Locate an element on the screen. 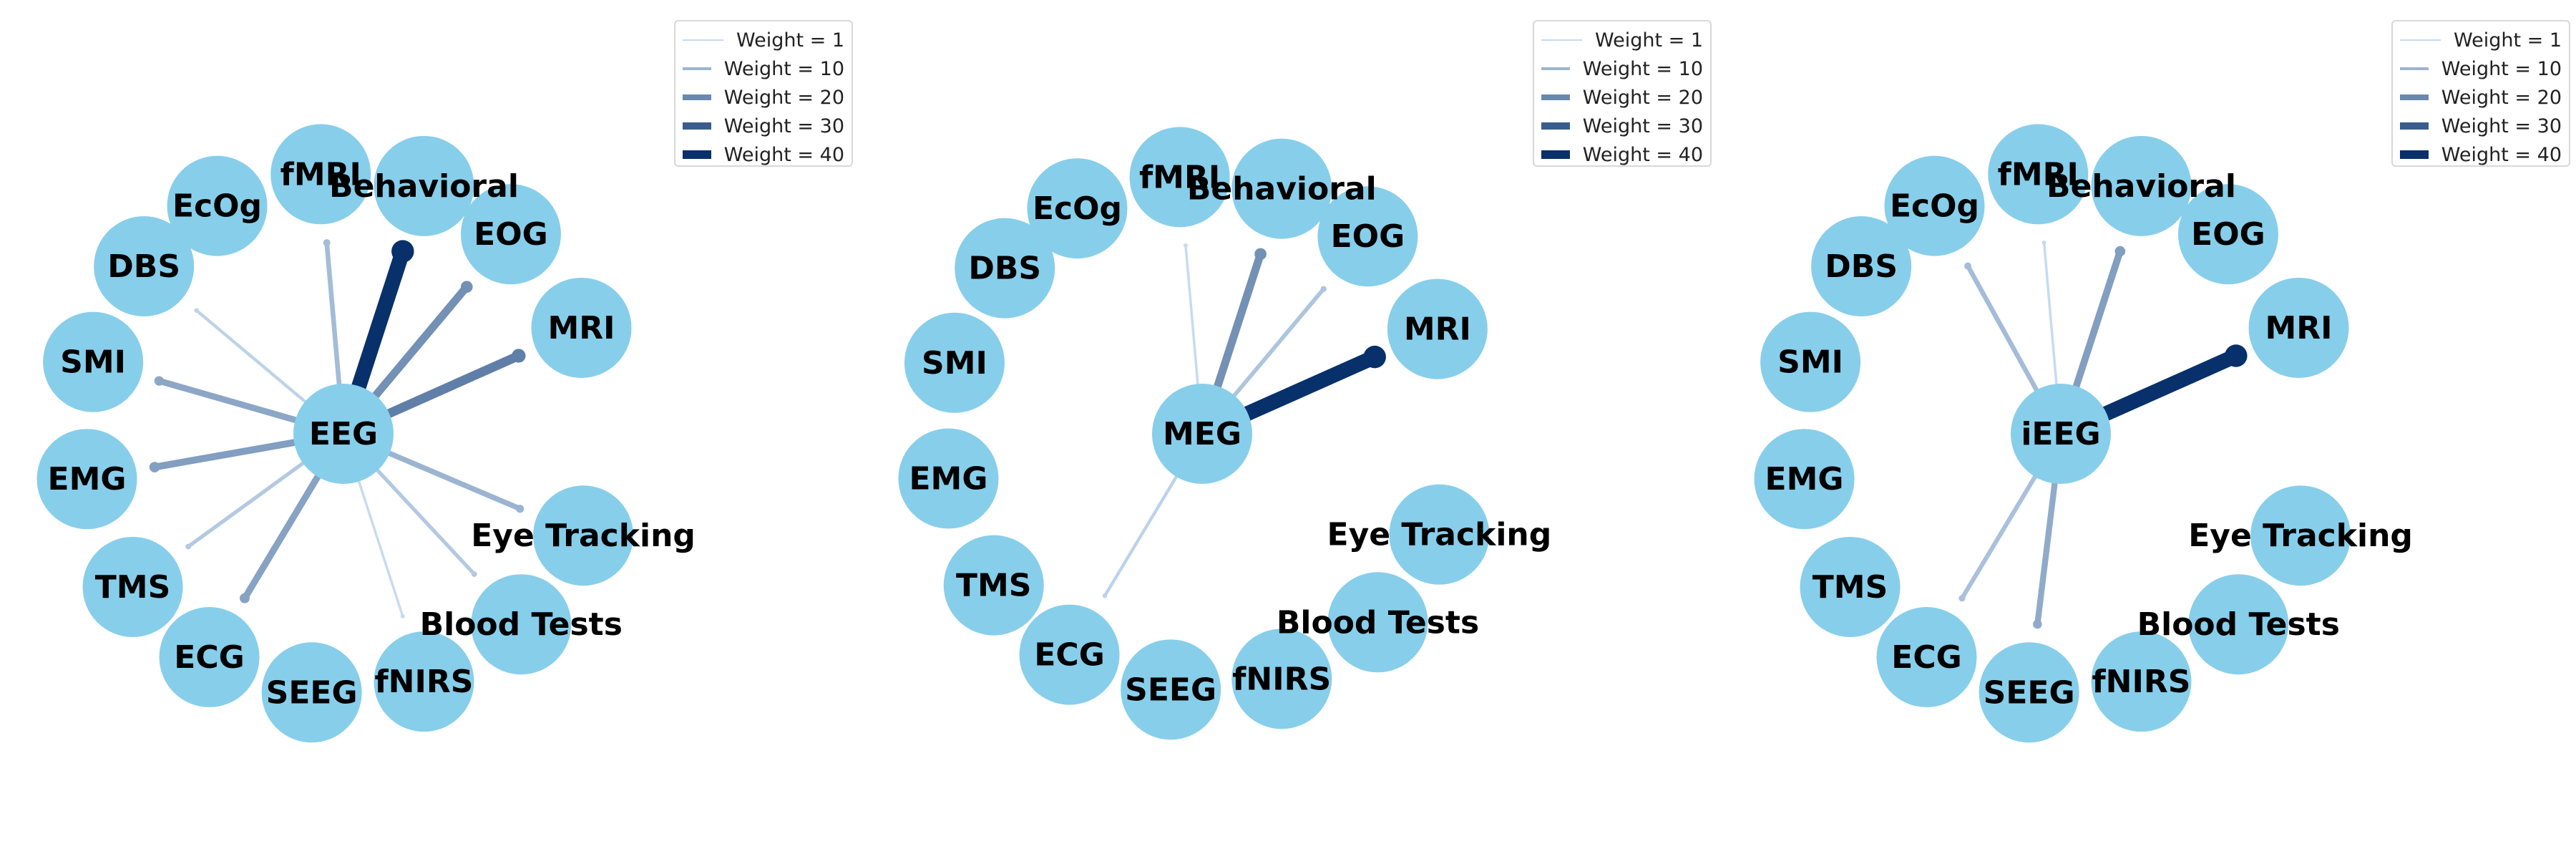  node-label-dbs: DBS is located at coordinates (1004, 269).